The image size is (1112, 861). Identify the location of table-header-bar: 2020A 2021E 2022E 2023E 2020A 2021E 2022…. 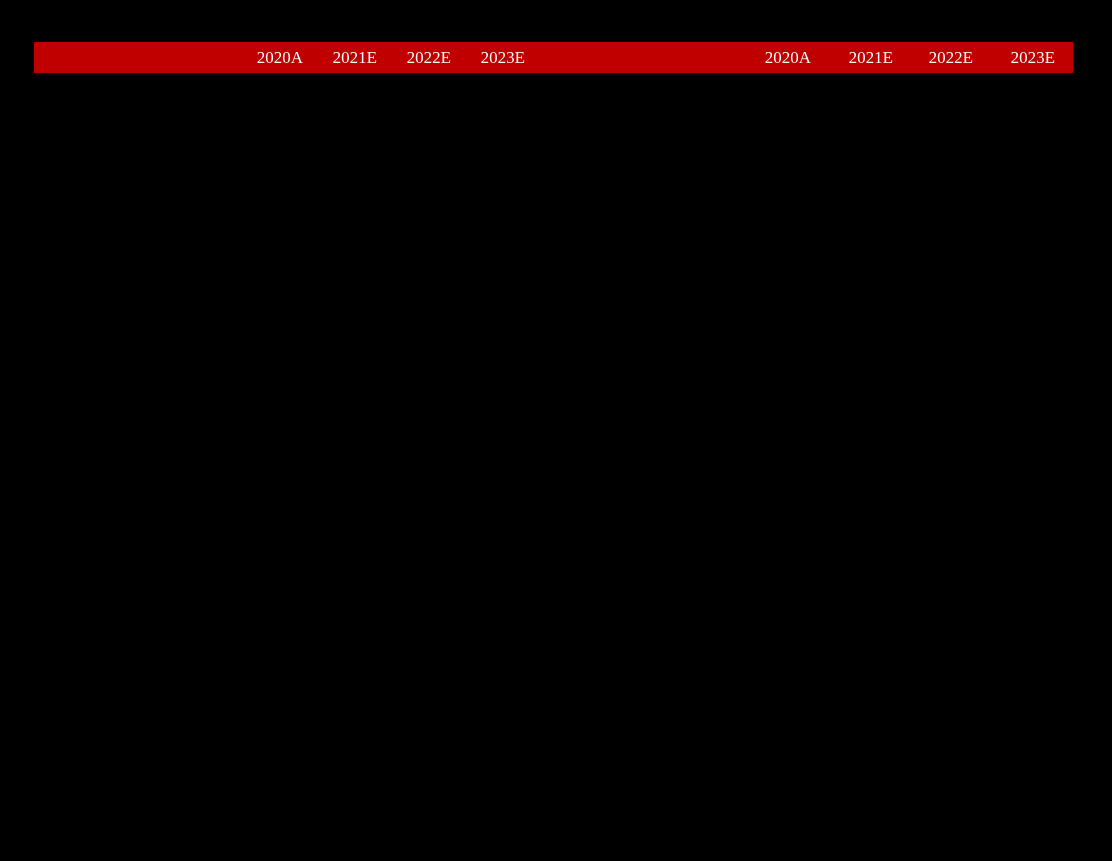
(553, 57).